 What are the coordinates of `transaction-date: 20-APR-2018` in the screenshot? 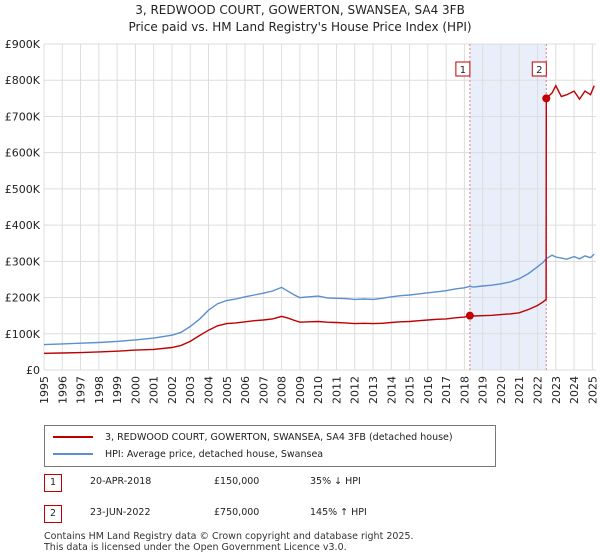 It's located at (121, 481).